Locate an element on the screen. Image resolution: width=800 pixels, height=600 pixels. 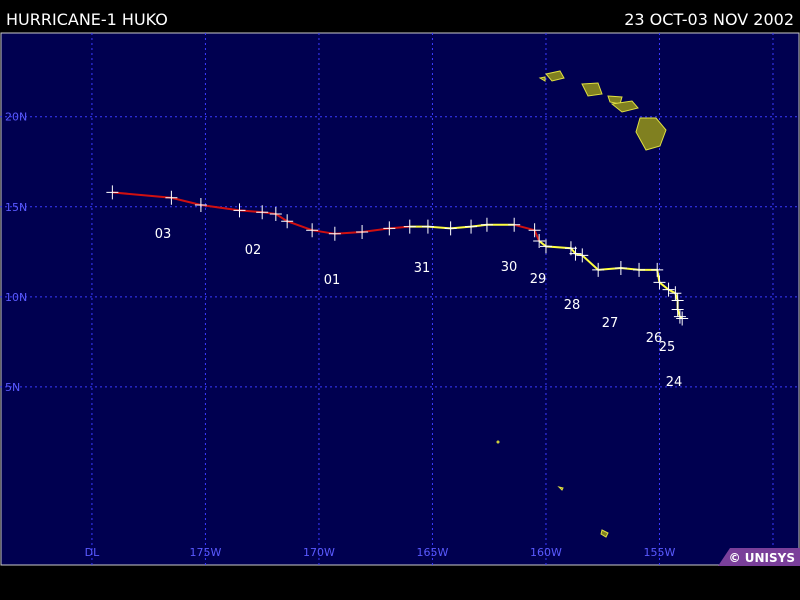
day-label: 26 is located at coordinates (654, 338).